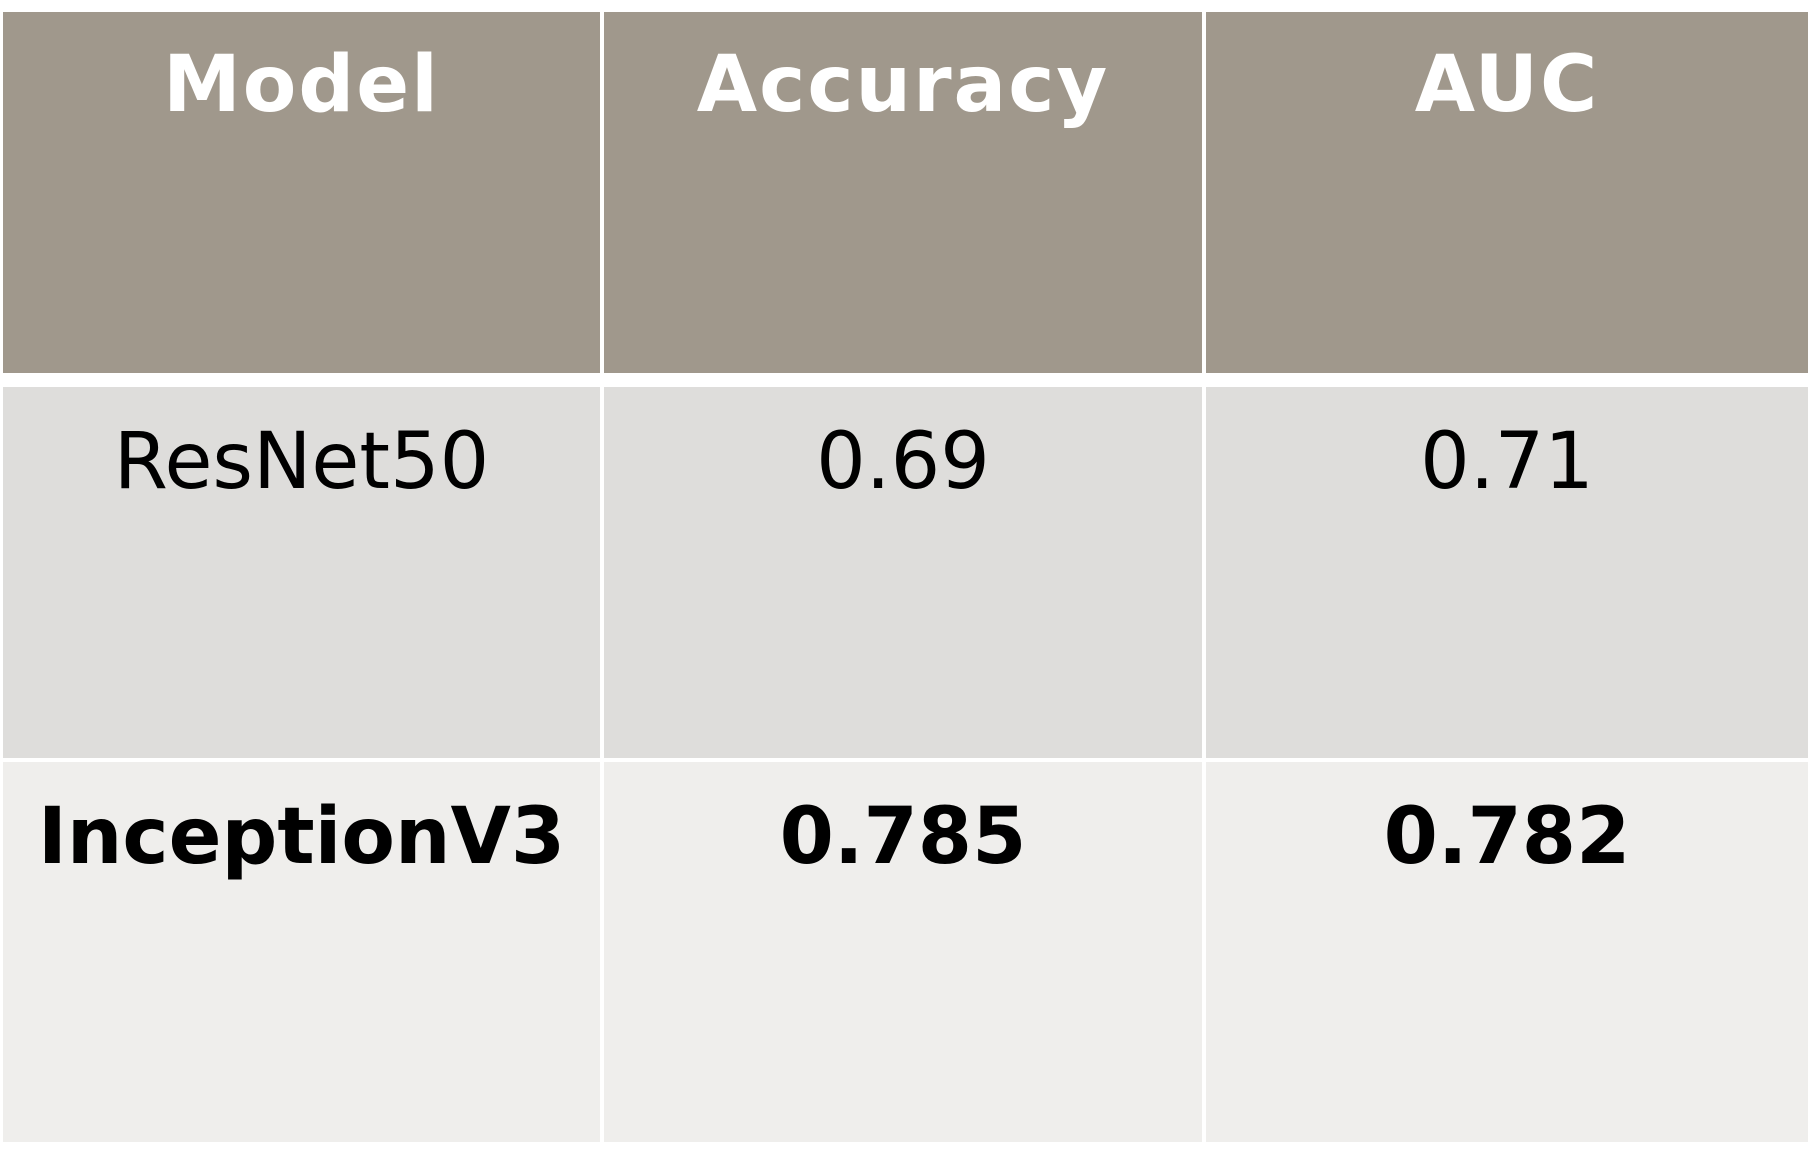  What do you see at coordinates (1507, 574) in the screenshot?
I see `cell-auc: 0.71` at bounding box center [1507, 574].